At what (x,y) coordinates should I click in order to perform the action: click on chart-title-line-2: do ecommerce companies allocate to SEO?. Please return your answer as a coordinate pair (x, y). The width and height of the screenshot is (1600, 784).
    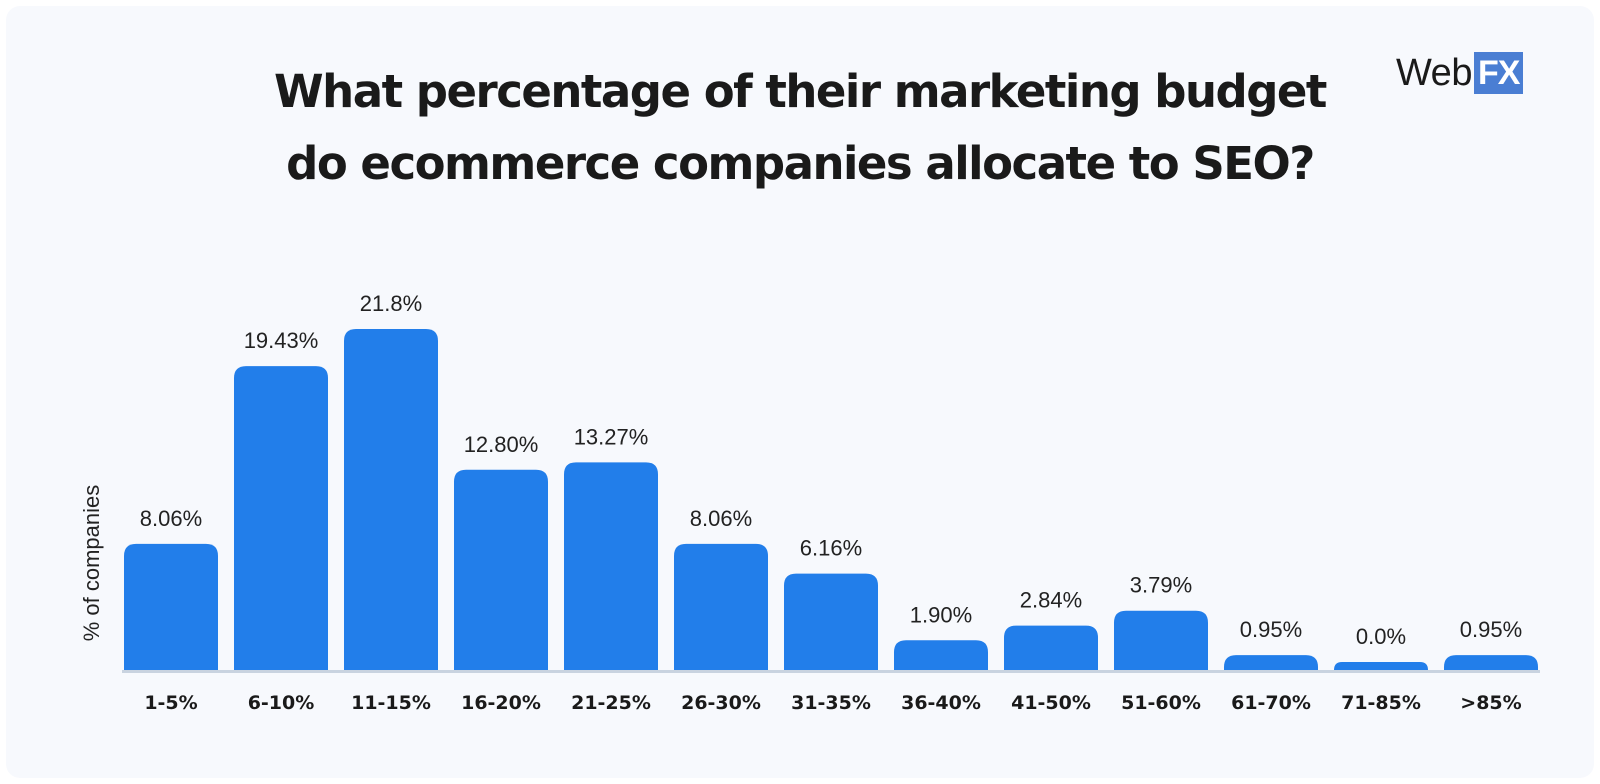
    Looking at the image, I should click on (800, 163).